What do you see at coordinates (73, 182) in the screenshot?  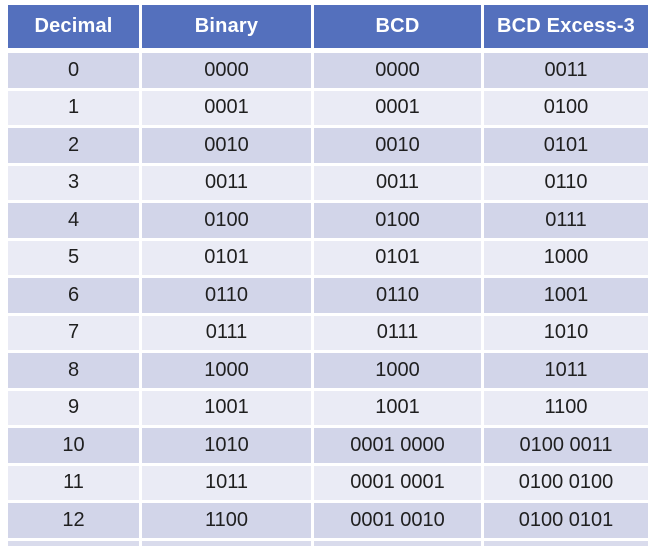 I see `table-cell: 3` at bounding box center [73, 182].